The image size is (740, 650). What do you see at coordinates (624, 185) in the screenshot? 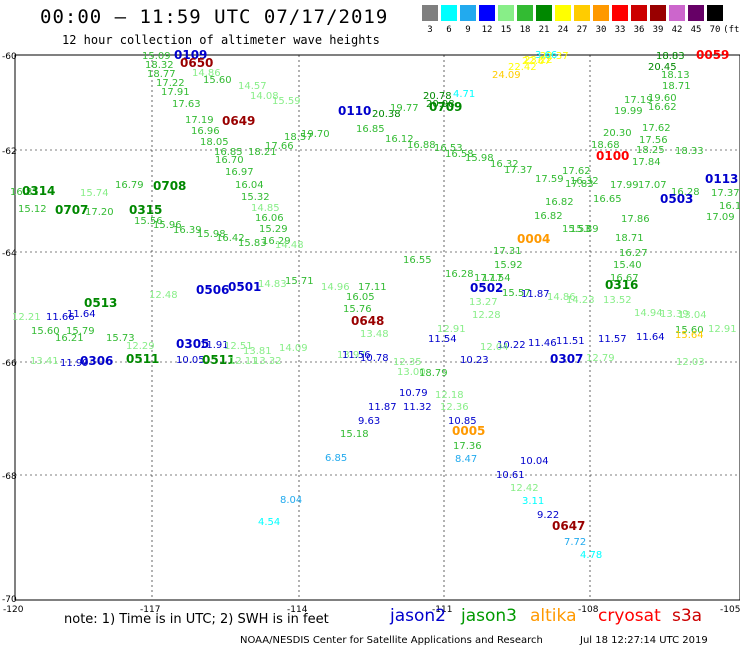
I see `wave-height-label: 17.99` at bounding box center [624, 185].